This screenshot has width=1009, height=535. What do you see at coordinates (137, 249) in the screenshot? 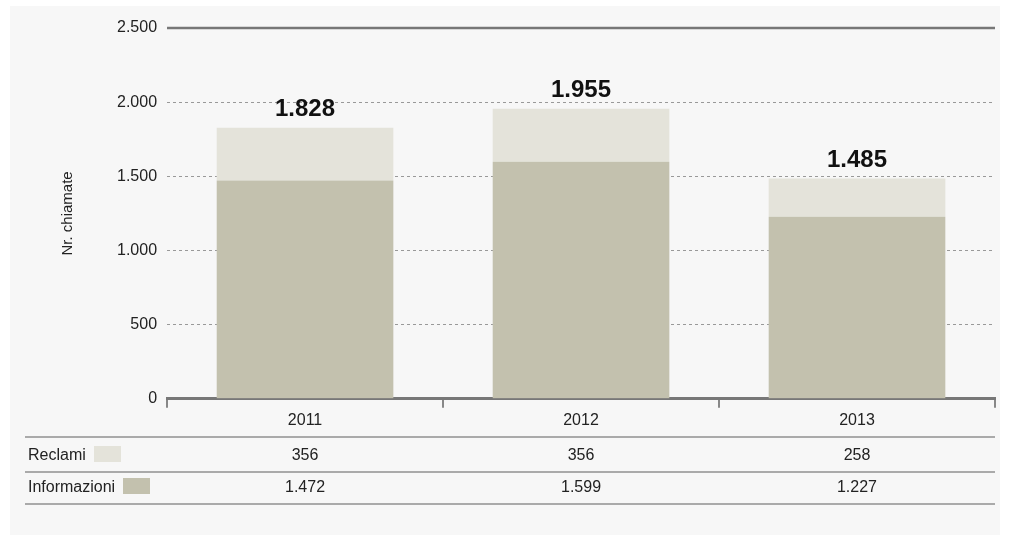
I see `y-tick-label: 1.000` at bounding box center [137, 249].